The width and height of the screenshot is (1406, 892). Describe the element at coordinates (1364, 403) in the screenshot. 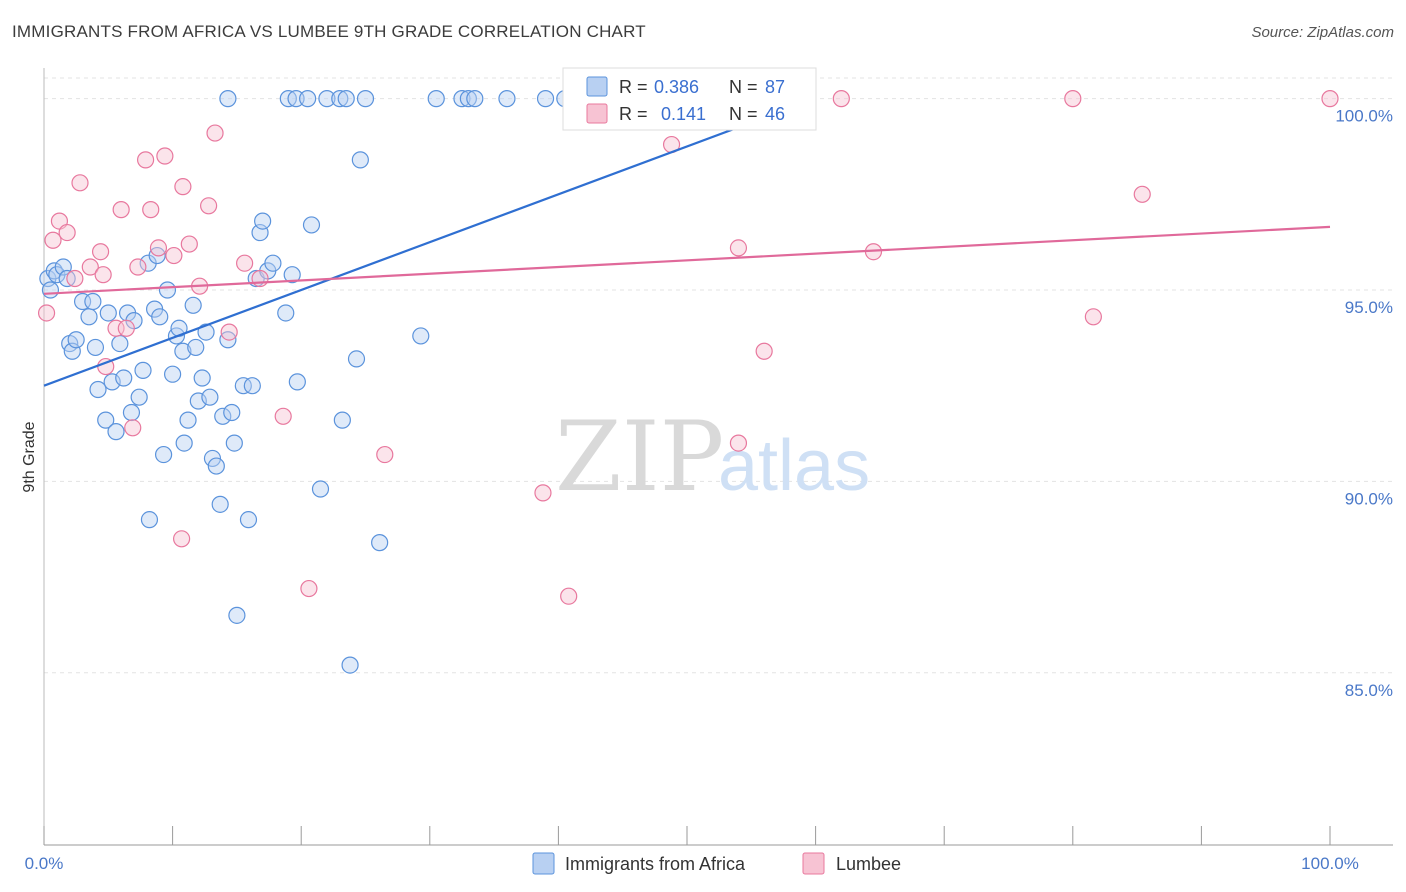

I see `y-tick-labels: 85.0% 90.0% 95.0% 100.0%` at that location.